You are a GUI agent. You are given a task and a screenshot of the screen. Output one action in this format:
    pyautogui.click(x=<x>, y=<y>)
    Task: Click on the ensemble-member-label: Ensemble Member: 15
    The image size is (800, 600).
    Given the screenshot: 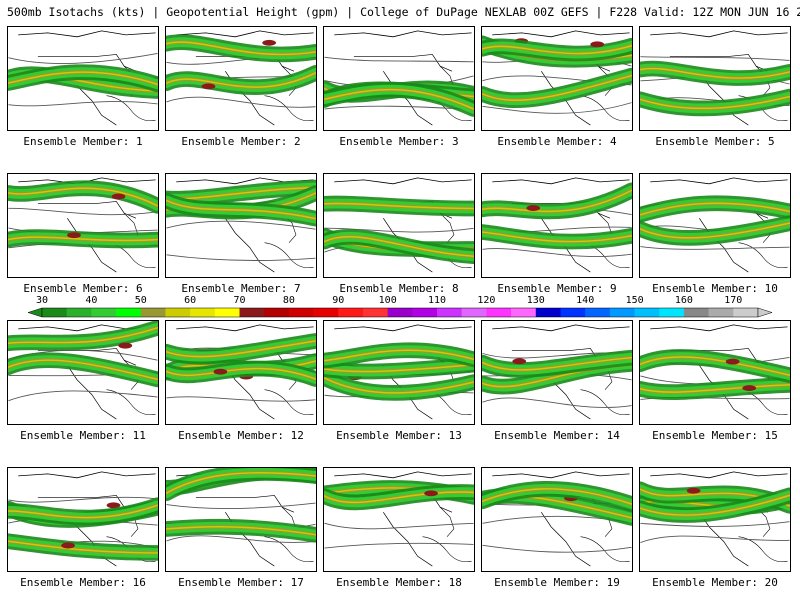 What is the action you would take?
    pyautogui.click(x=715, y=435)
    